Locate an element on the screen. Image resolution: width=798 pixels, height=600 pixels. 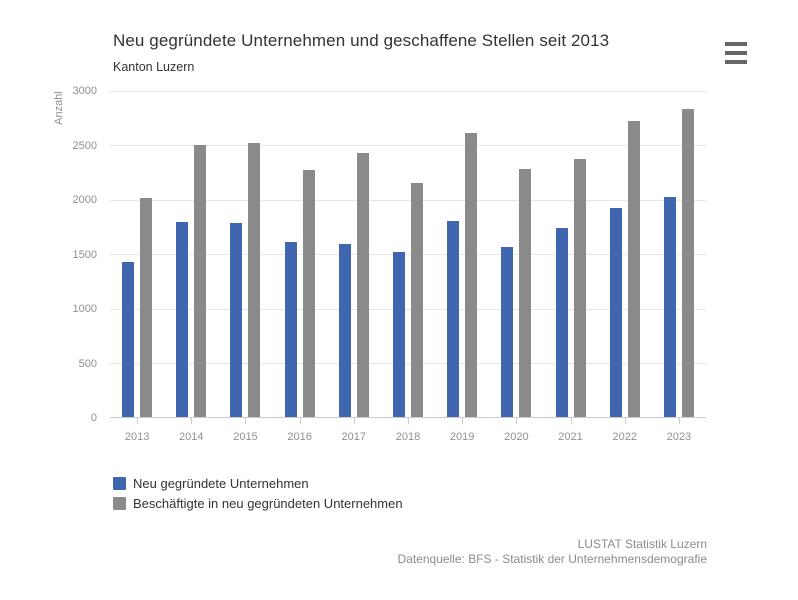
x-tick-2017 is located at coordinates (354, 421).